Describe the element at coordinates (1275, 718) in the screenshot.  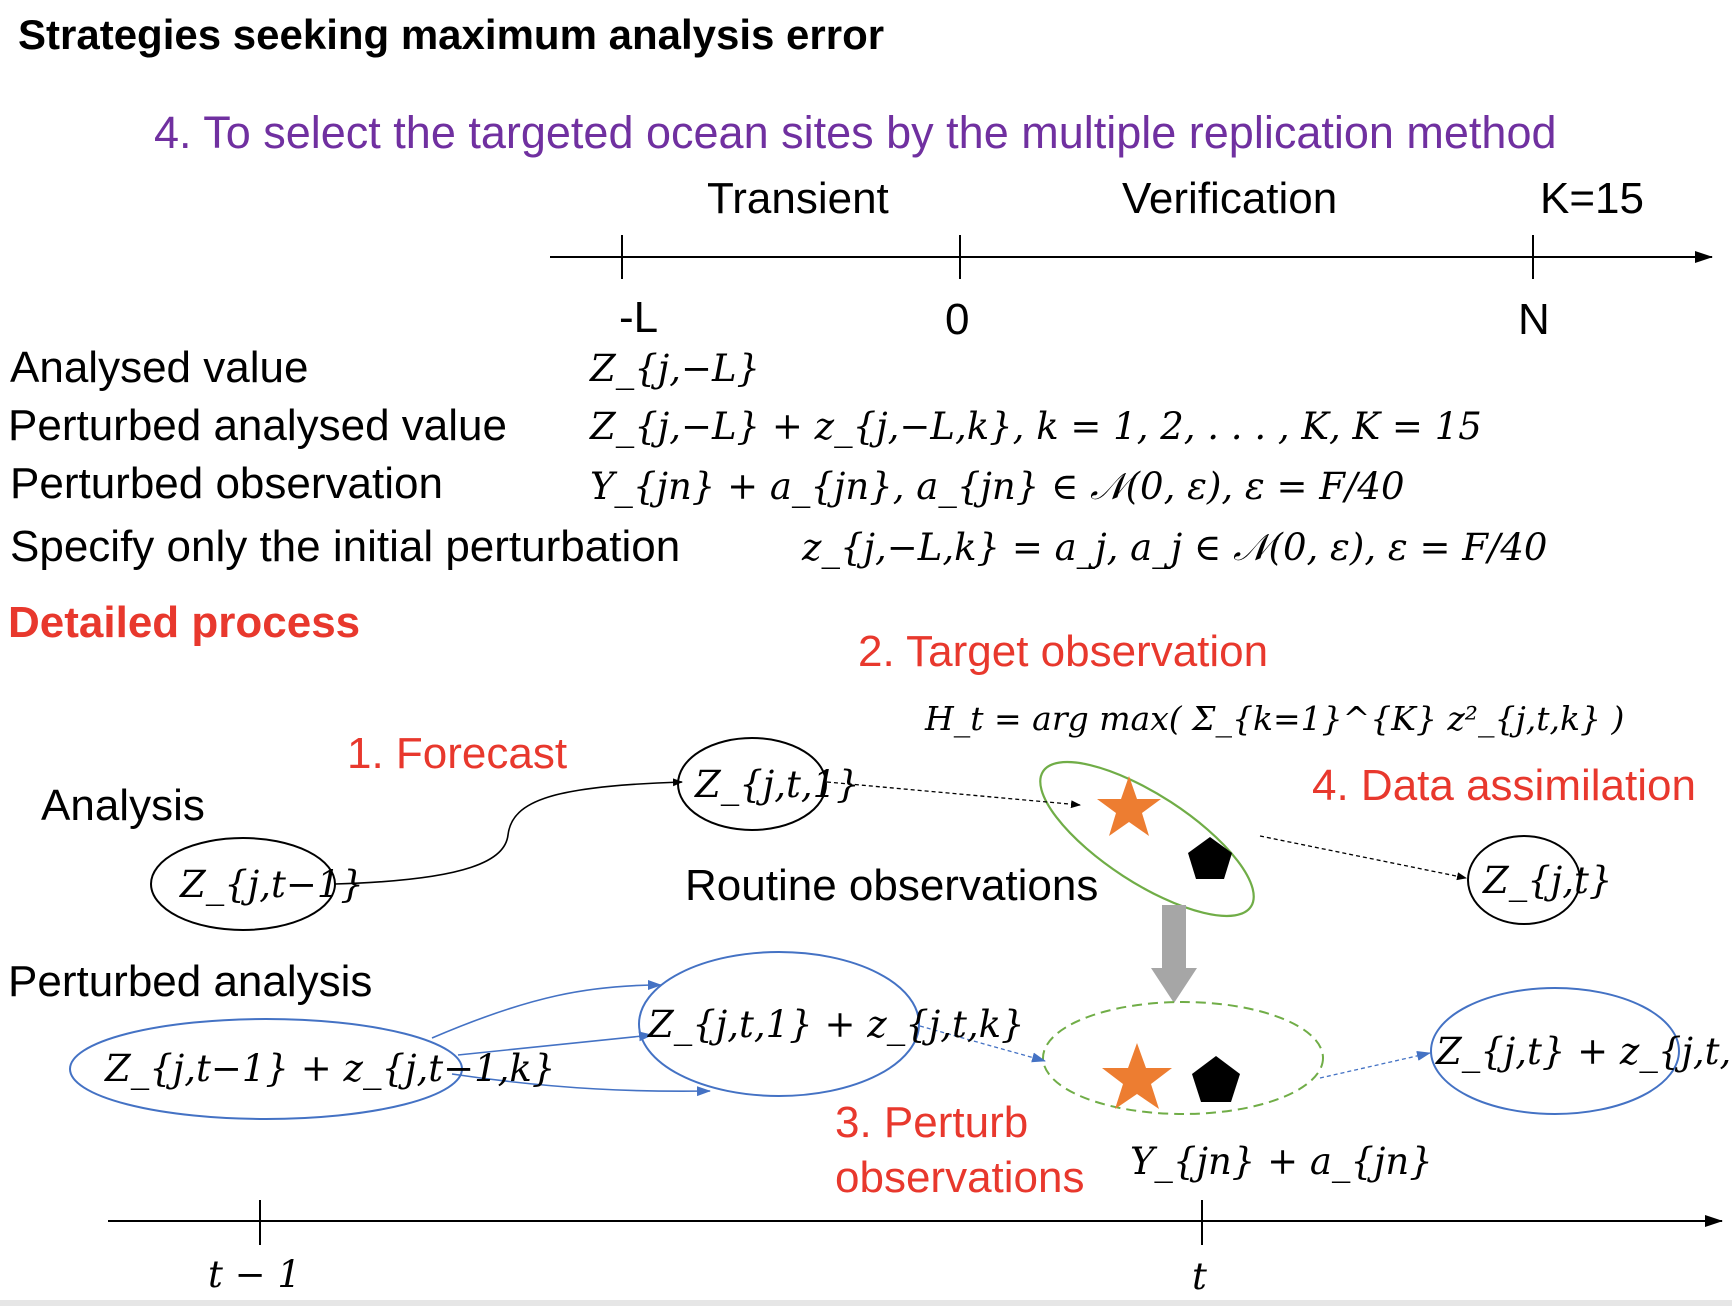
I see `target-formula: H_t = arg max( Σ_{k=1}^{K} z²_{j,t,k} )` at that location.